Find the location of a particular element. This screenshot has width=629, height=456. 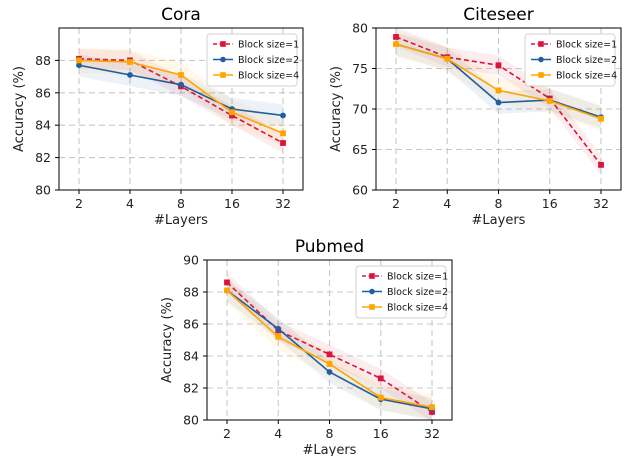

y-tick-label: 75 is located at coordinates (360, 68).